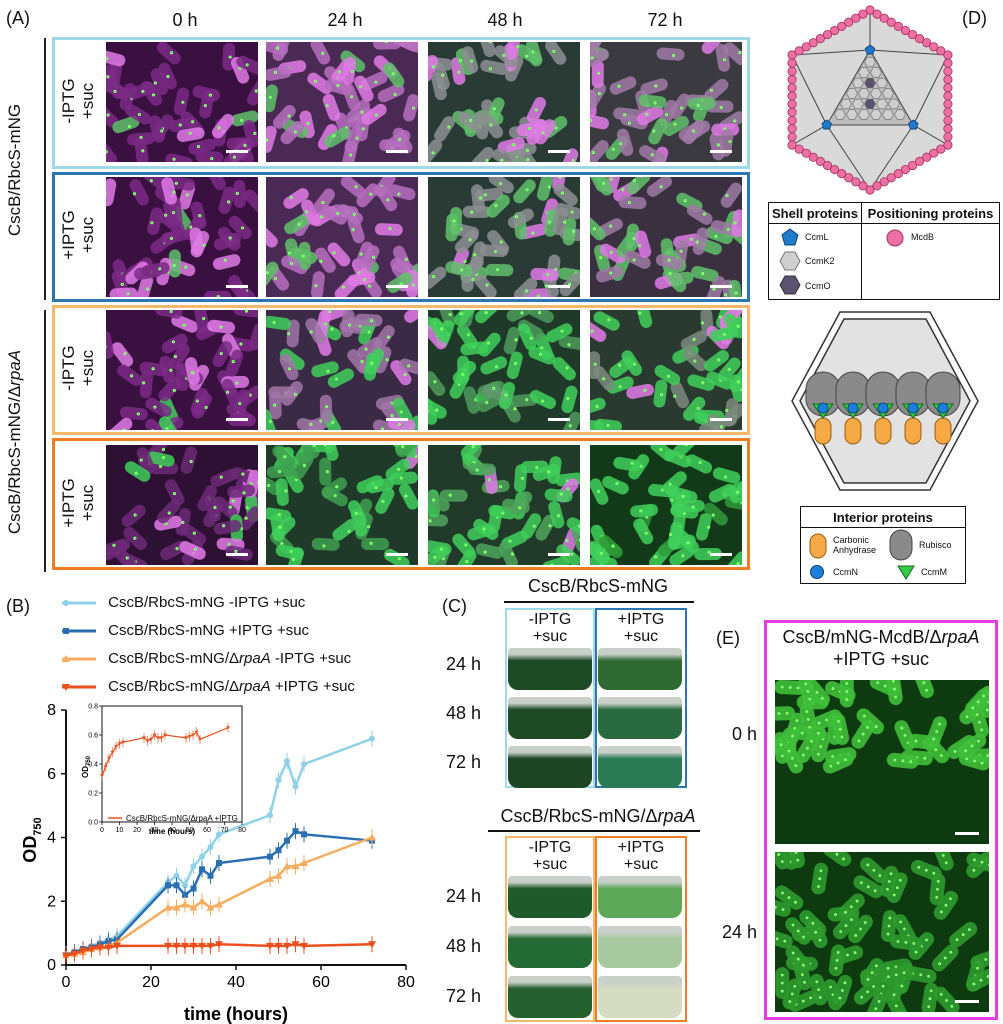 This screenshot has width=1003, height=1024. Describe the element at coordinates (901, 545) in the screenshot. I see `rubisco-icon` at that location.